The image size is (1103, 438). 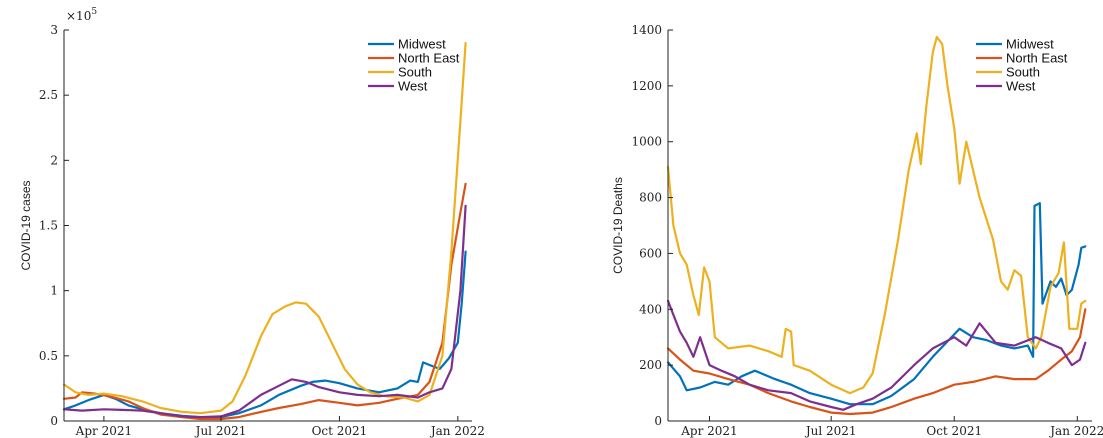 What do you see at coordinates (618, 225) in the screenshot?
I see `y-axis-label: COVID-19 Deaths` at bounding box center [618, 225].